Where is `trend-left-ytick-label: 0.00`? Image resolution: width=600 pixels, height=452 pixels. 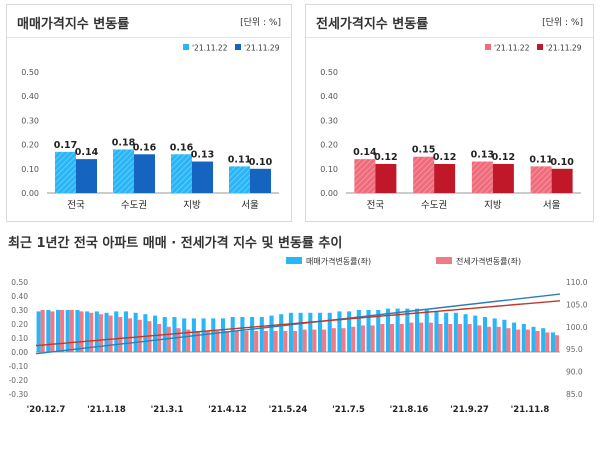
trend-left-ytick-label: 0.00 is located at coordinates (19, 352).